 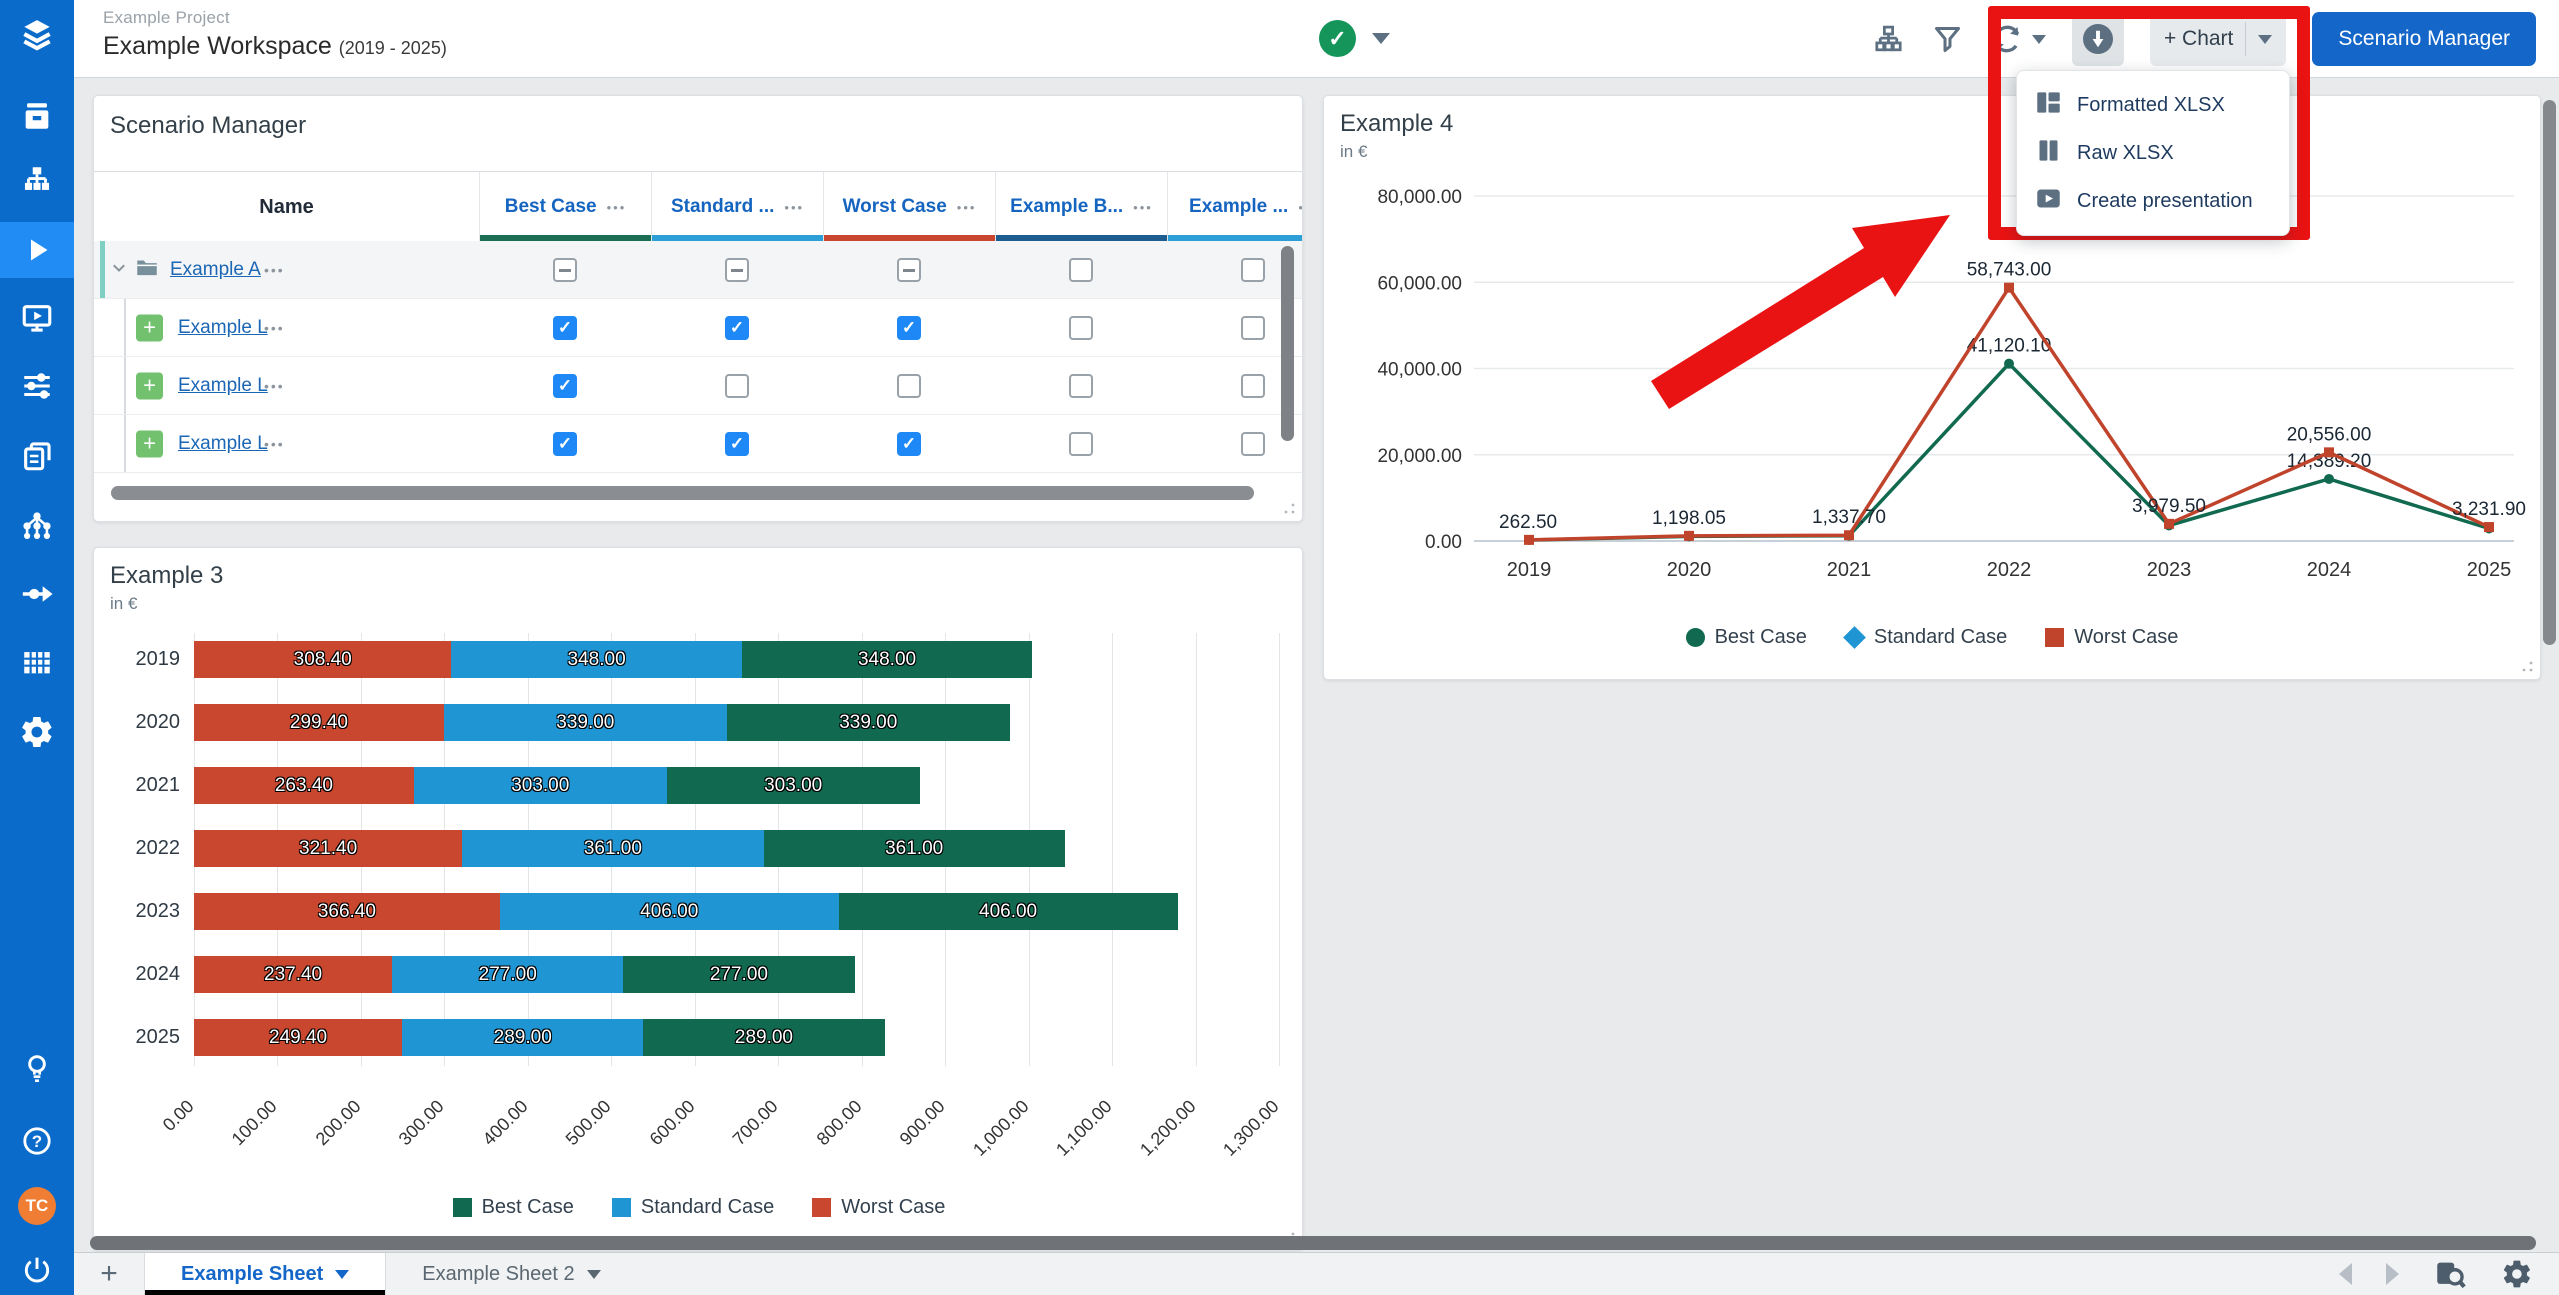 I want to click on avatar: TC, so click(x=37, y=1206).